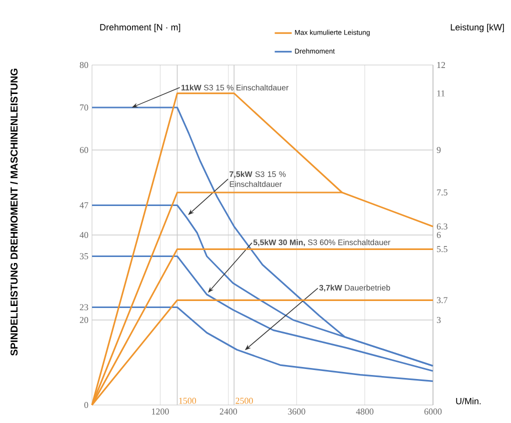 The height and width of the screenshot is (423, 511). I want to click on y-tick-label: 0, so click(86, 405).